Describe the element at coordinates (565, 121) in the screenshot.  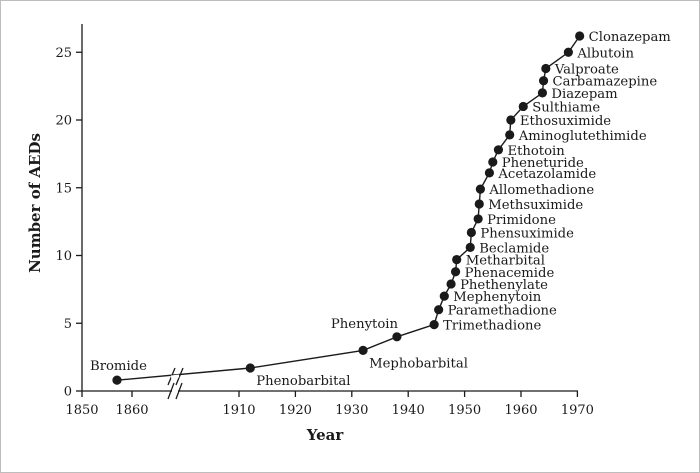
I see `point-label: Ethosuximide` at that location.